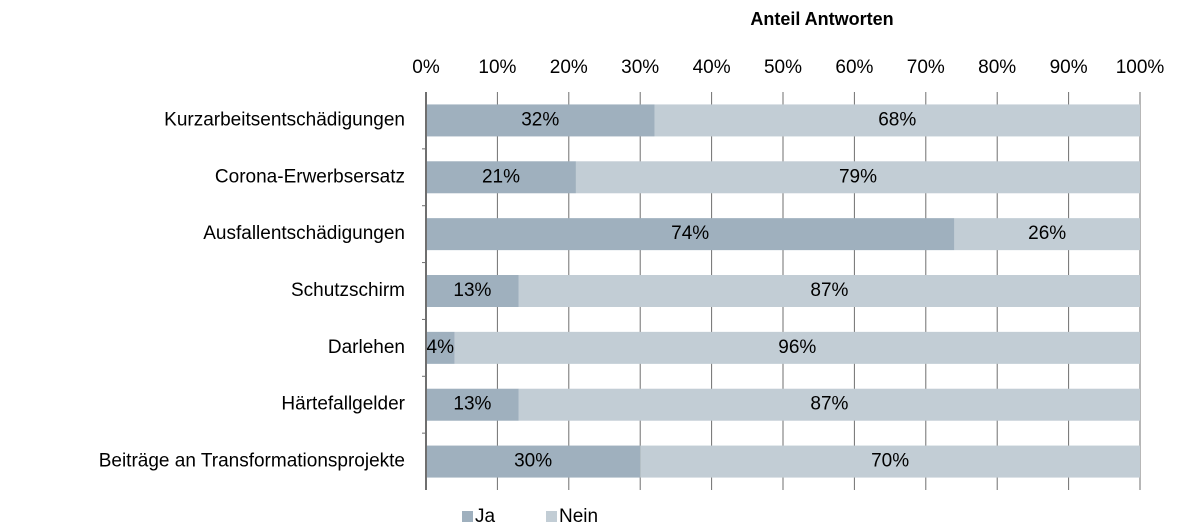 This screenshot has width=1178, height=527. I want to click on x-tick-label: 90%, so click(1069, 67).